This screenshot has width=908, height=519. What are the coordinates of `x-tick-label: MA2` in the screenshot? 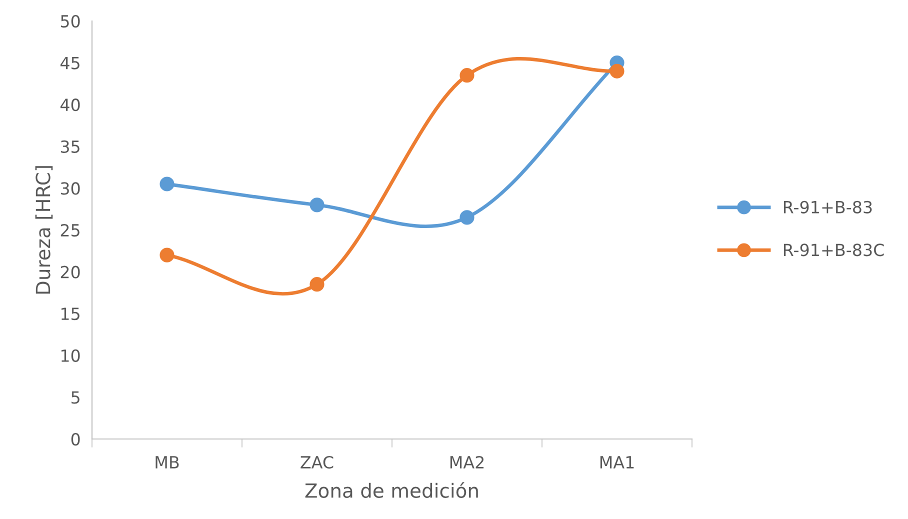 It's located at (467, 462).